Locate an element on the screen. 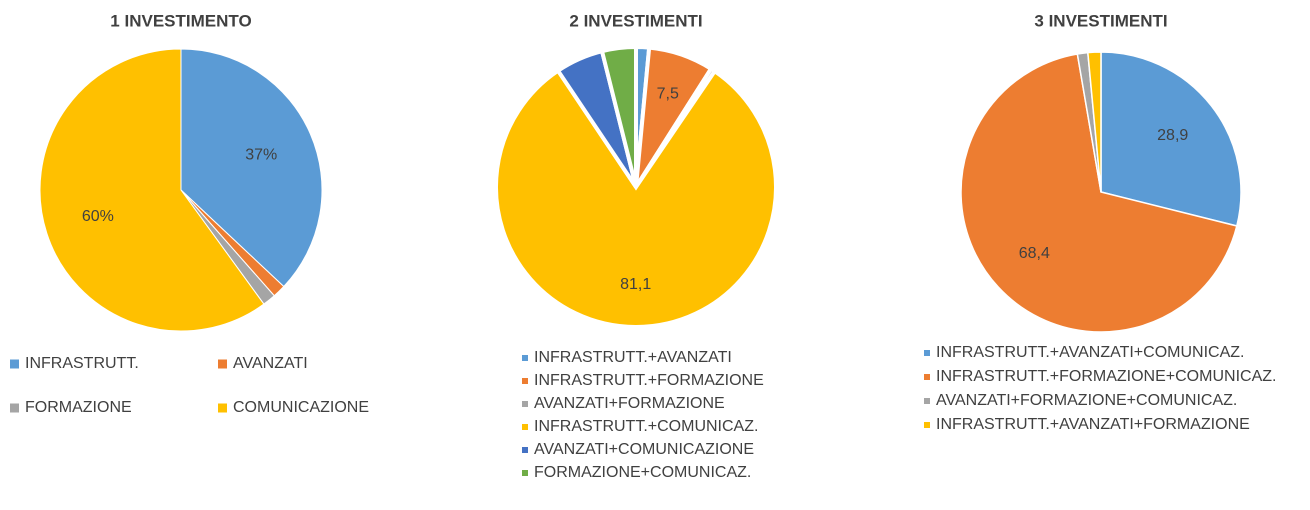  legend-label: INFRASTRUTT.+AVANZATI+COMUNICAZ. is located at coordinates (1090, 352).